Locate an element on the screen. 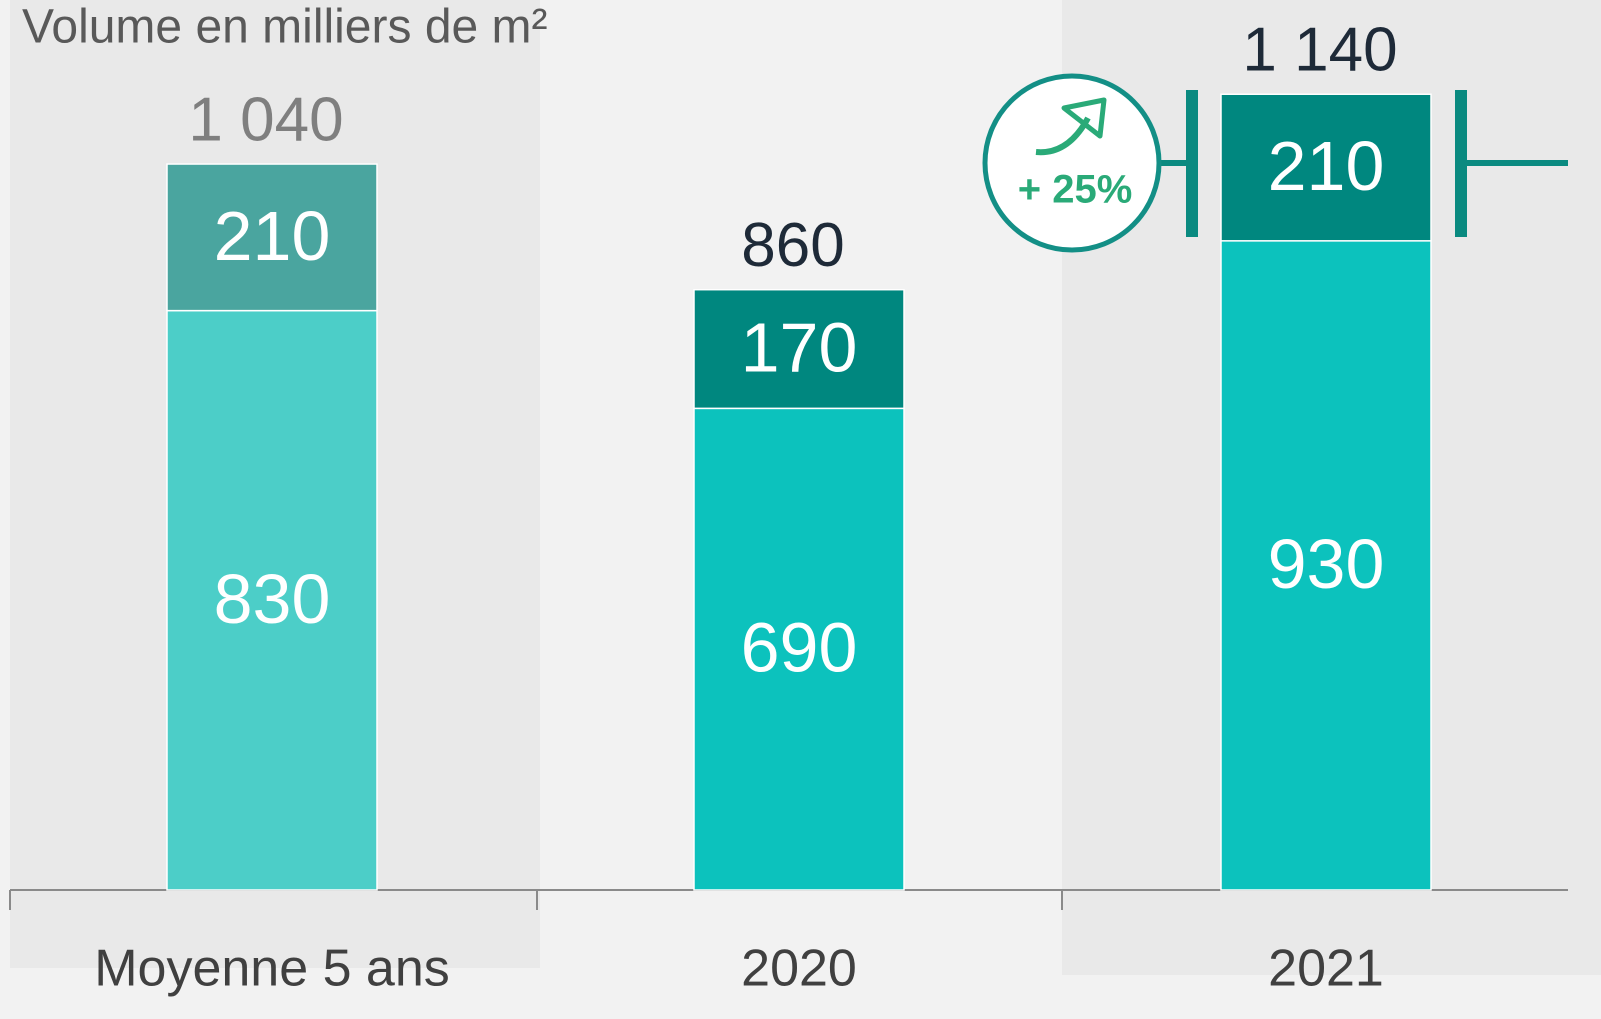 This screenshot has height=1019, width=1601. value-label: 830 is located at coordinates (272, 599).